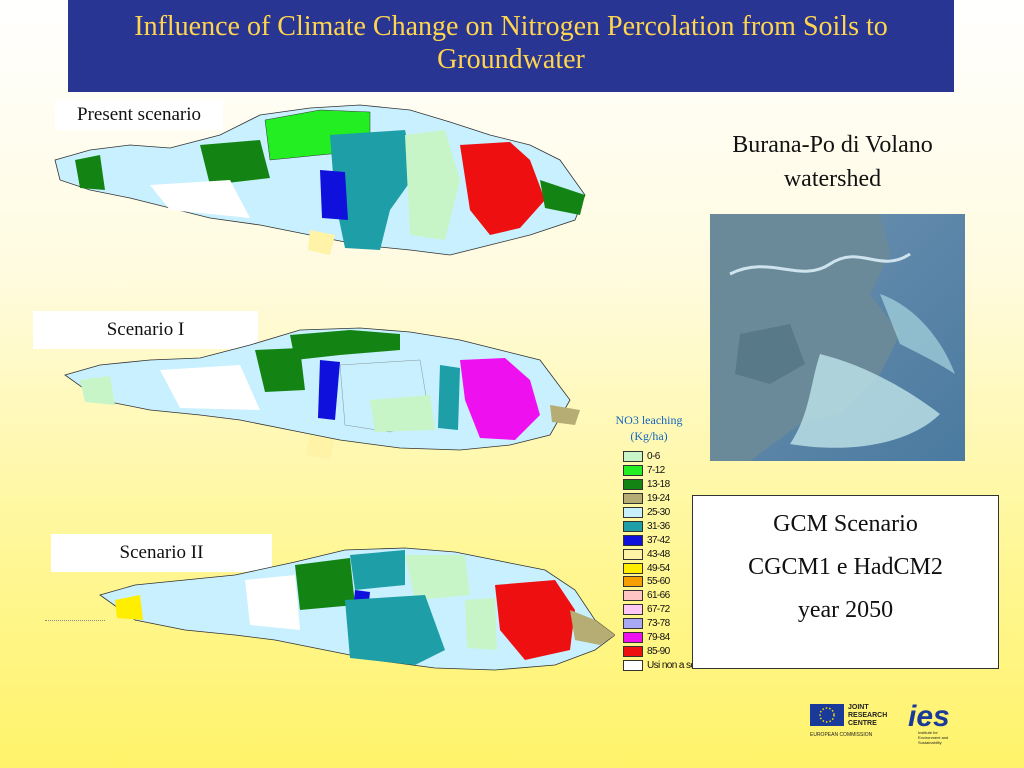 Image resolution: width=1024 pixels, height=768 pixels. What do you see at coordinates (658, 485) in the screenshot?
I see `legend-label: 13-18` at bounding box center [658, 485].